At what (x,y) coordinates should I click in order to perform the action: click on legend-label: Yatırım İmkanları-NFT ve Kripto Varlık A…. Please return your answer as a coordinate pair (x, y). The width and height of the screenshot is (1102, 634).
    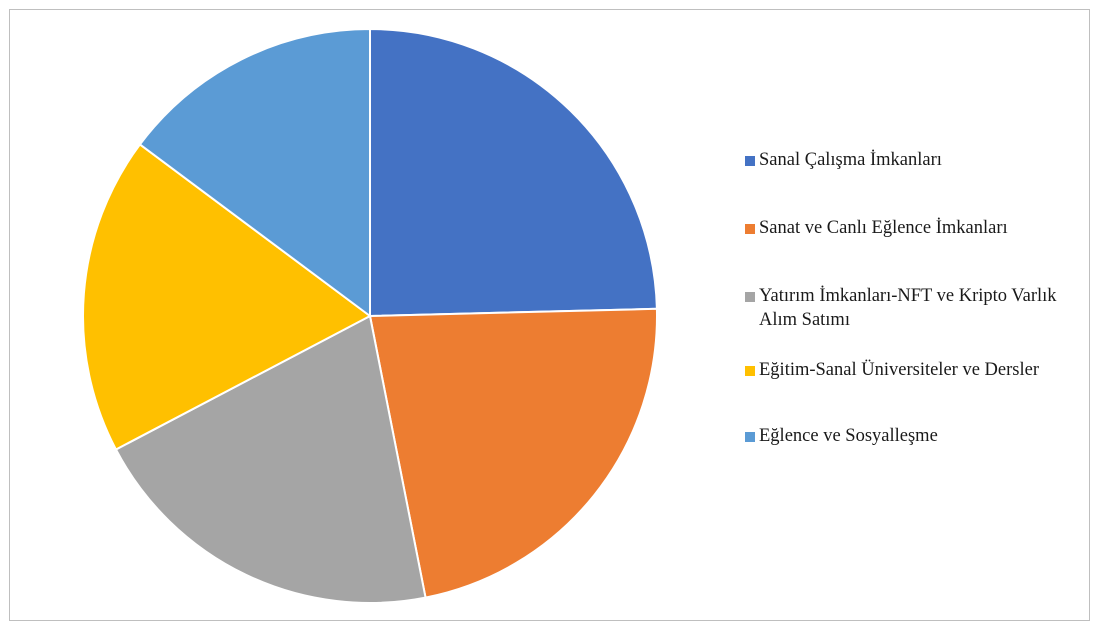
    Looking at the image, I should click on (908, 308).